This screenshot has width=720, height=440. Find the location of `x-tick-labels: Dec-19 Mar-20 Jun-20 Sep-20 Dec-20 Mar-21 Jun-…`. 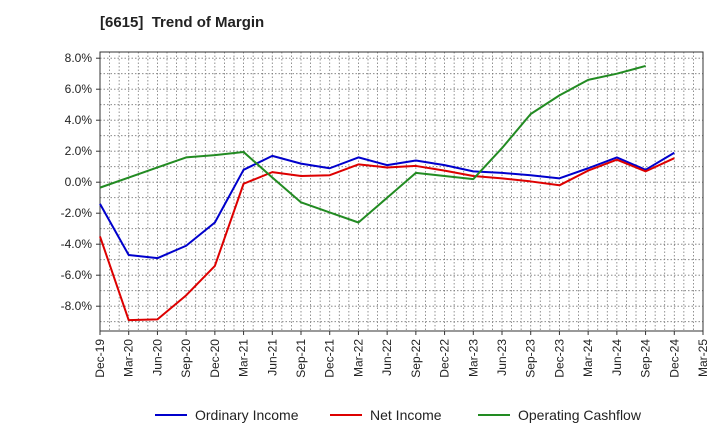

x-tick-labels: Dec-19 Mar-20 Jun-20 Sep-20 Dec-20 Mar-21 Jun-… is located at coordinates (401, 358).